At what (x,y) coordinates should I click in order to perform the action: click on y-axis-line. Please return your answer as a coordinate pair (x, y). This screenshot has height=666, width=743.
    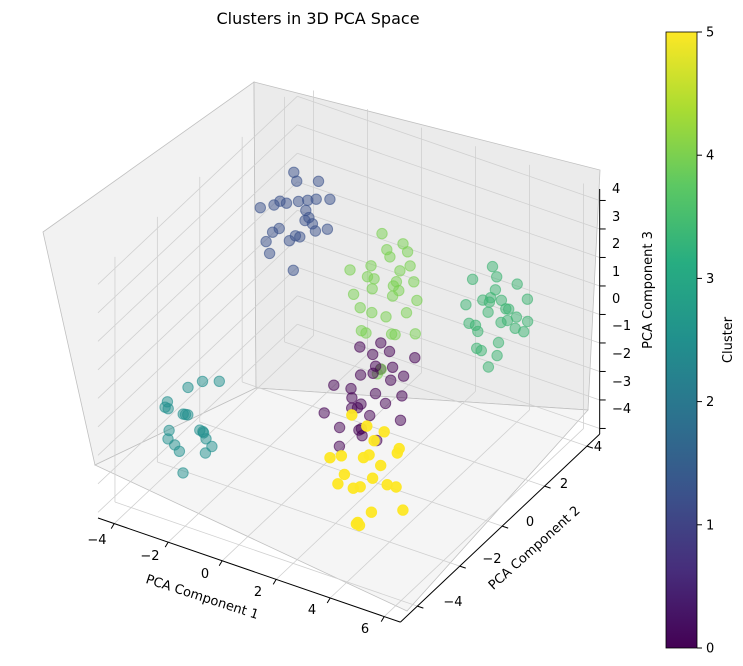
    Looking at the image, I should click on (500, 528).